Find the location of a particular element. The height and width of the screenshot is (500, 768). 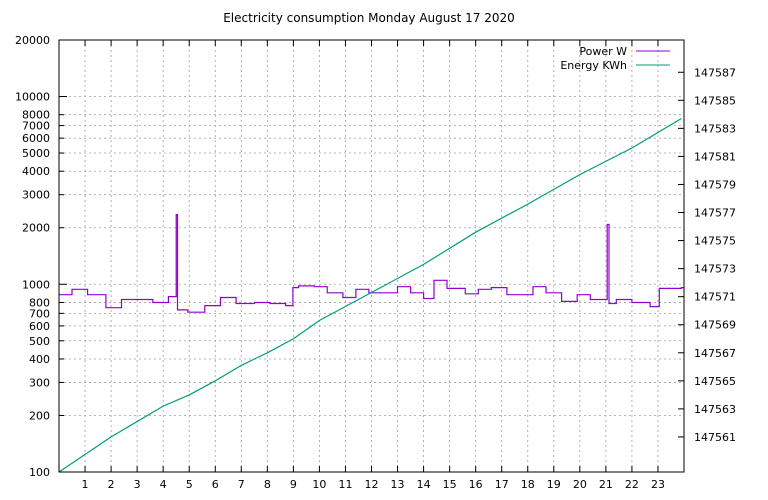

y-left-tick-label: 1000 is located at coordinates (36, 284).